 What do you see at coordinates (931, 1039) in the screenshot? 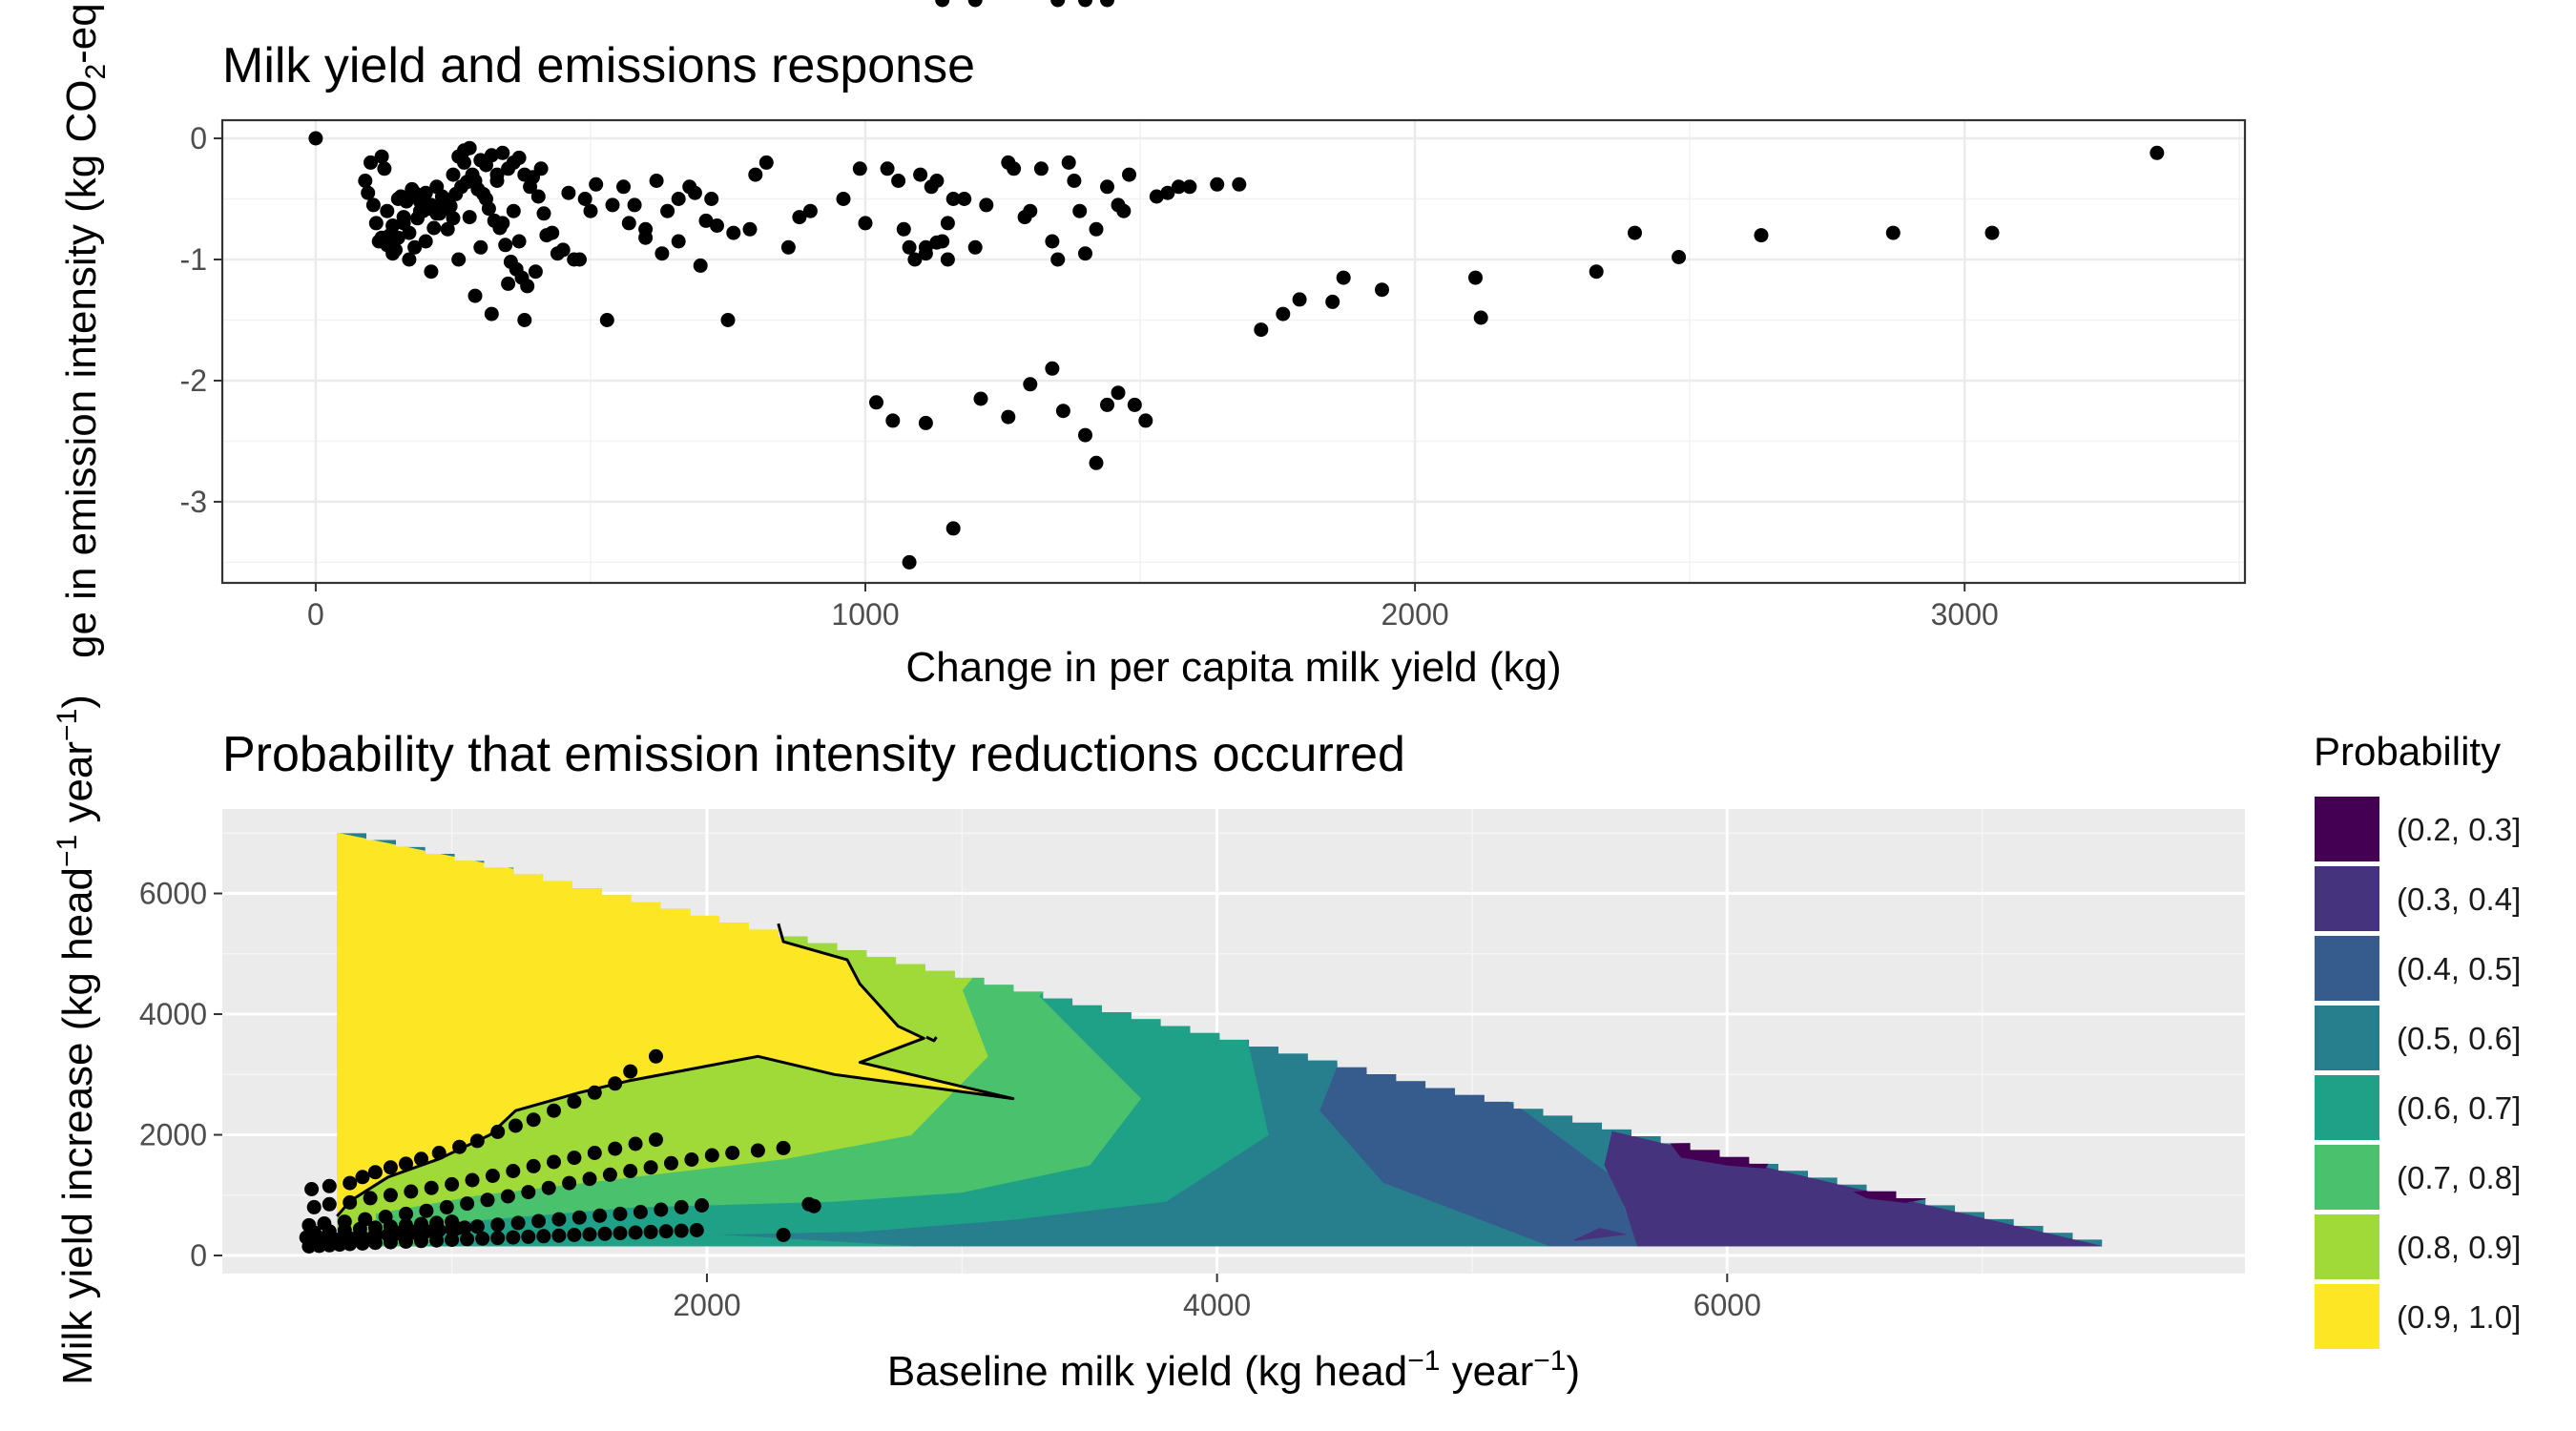
I see `contour-line` at bounding box center [931, 1039].